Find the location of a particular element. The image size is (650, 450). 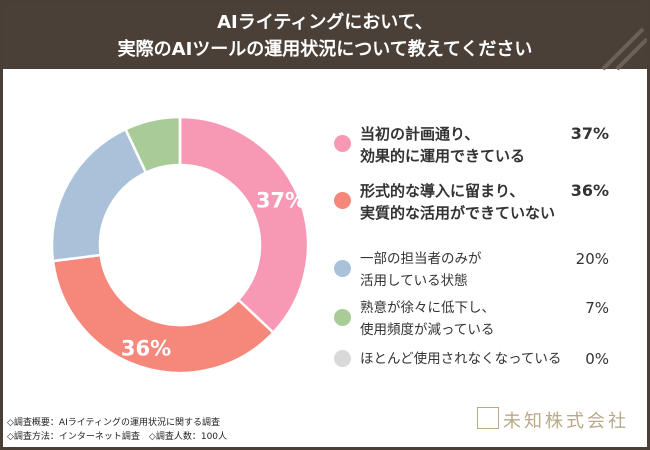

note: ◇調査方法：インターネット調査 ◇調査人数：100人 is located at coordinates (117, 437).